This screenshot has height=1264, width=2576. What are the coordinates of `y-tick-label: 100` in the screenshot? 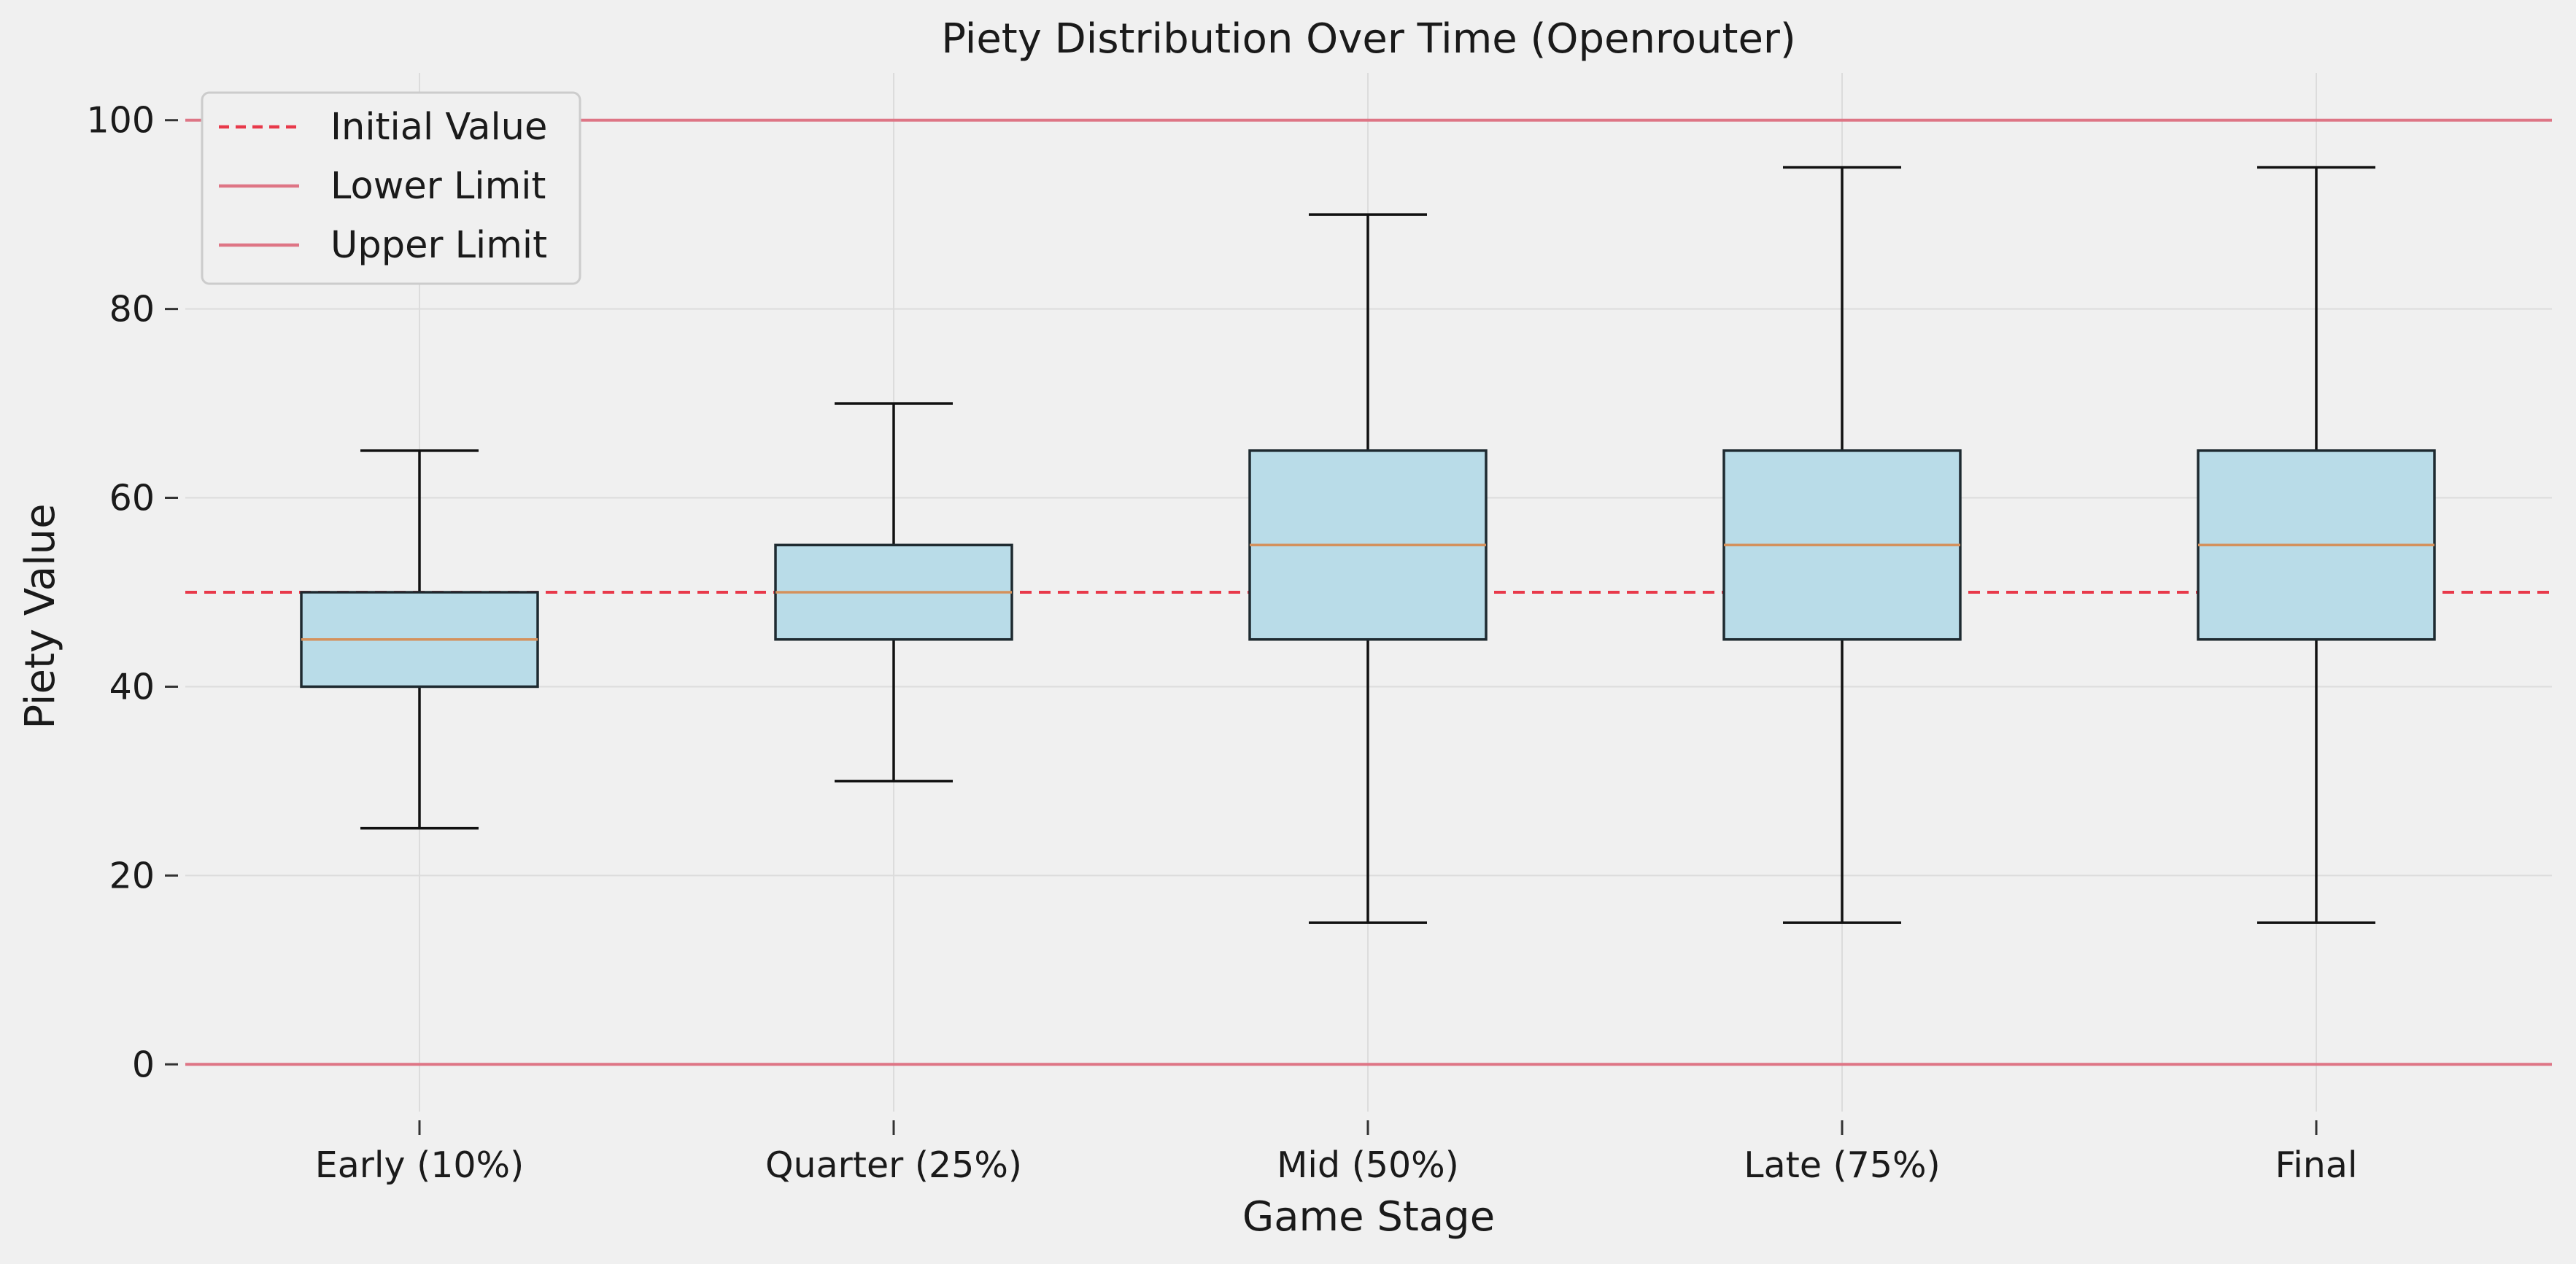 It's located at (120, 120).